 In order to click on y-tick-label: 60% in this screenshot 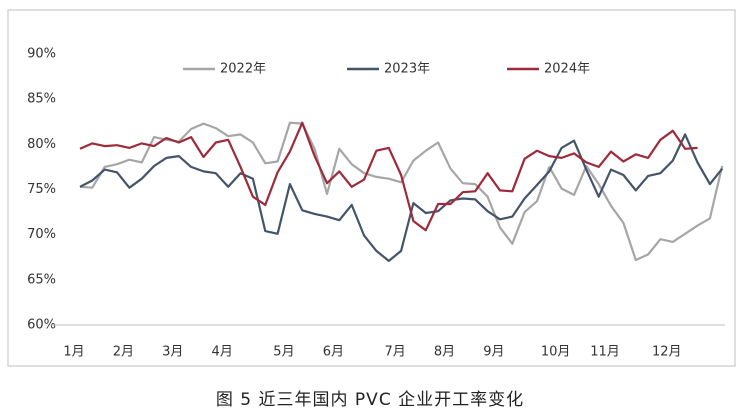, I will do `click(41, 325)`.